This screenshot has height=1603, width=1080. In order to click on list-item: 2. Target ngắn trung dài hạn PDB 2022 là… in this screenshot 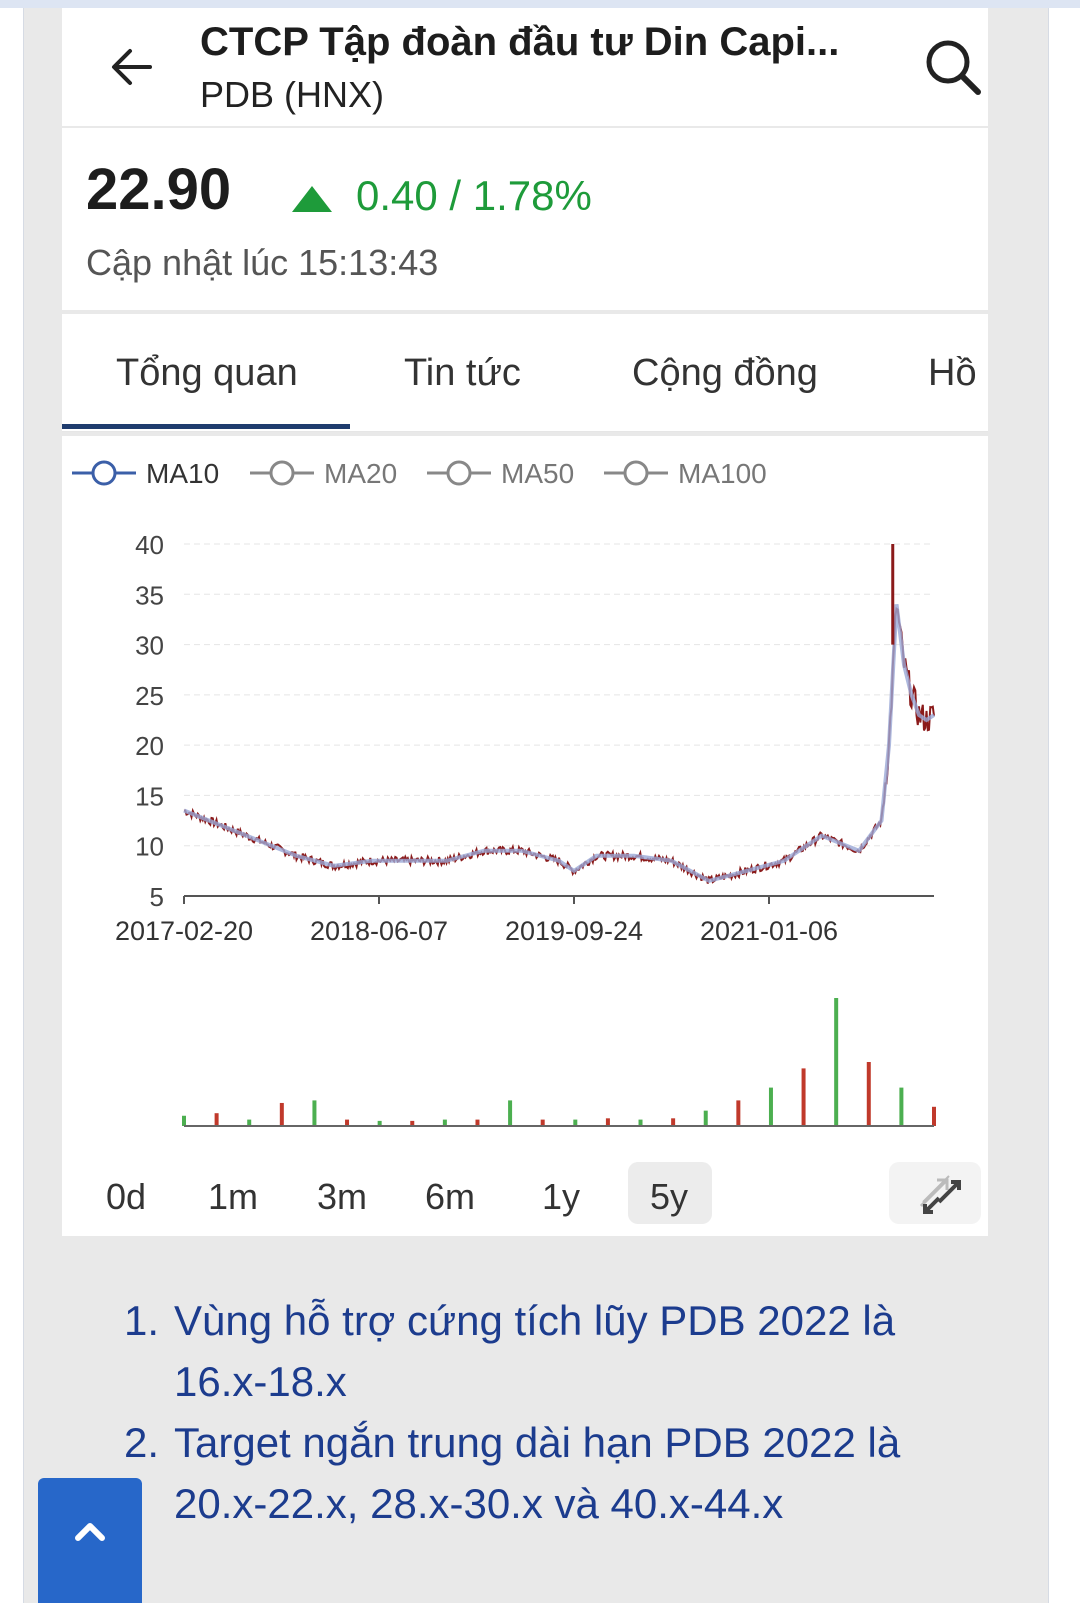, I will do `click(539, 1473)`.